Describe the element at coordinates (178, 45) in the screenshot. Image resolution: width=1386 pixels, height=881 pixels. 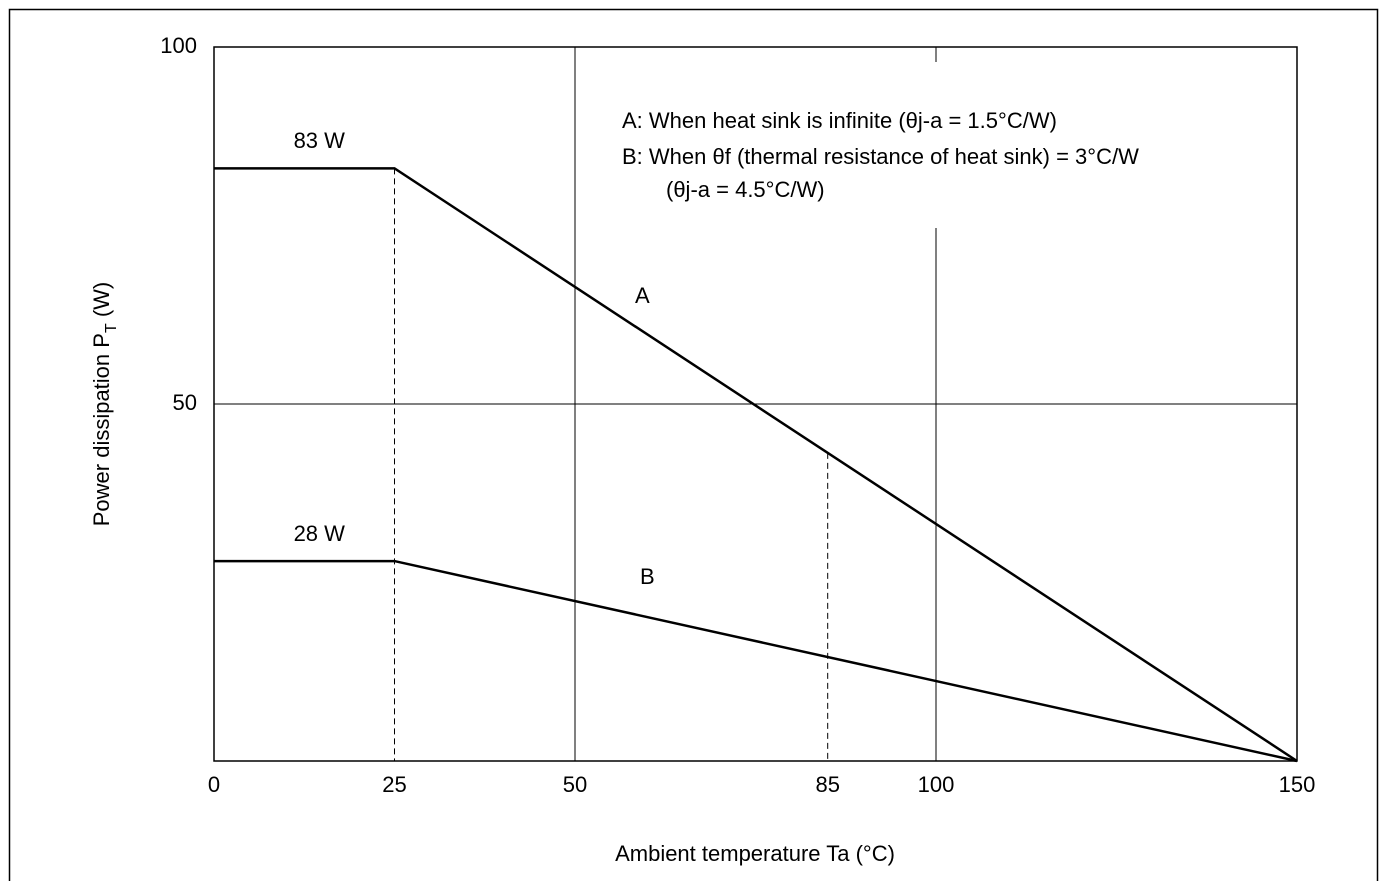
I see `y-tick-label: 100` at that location.